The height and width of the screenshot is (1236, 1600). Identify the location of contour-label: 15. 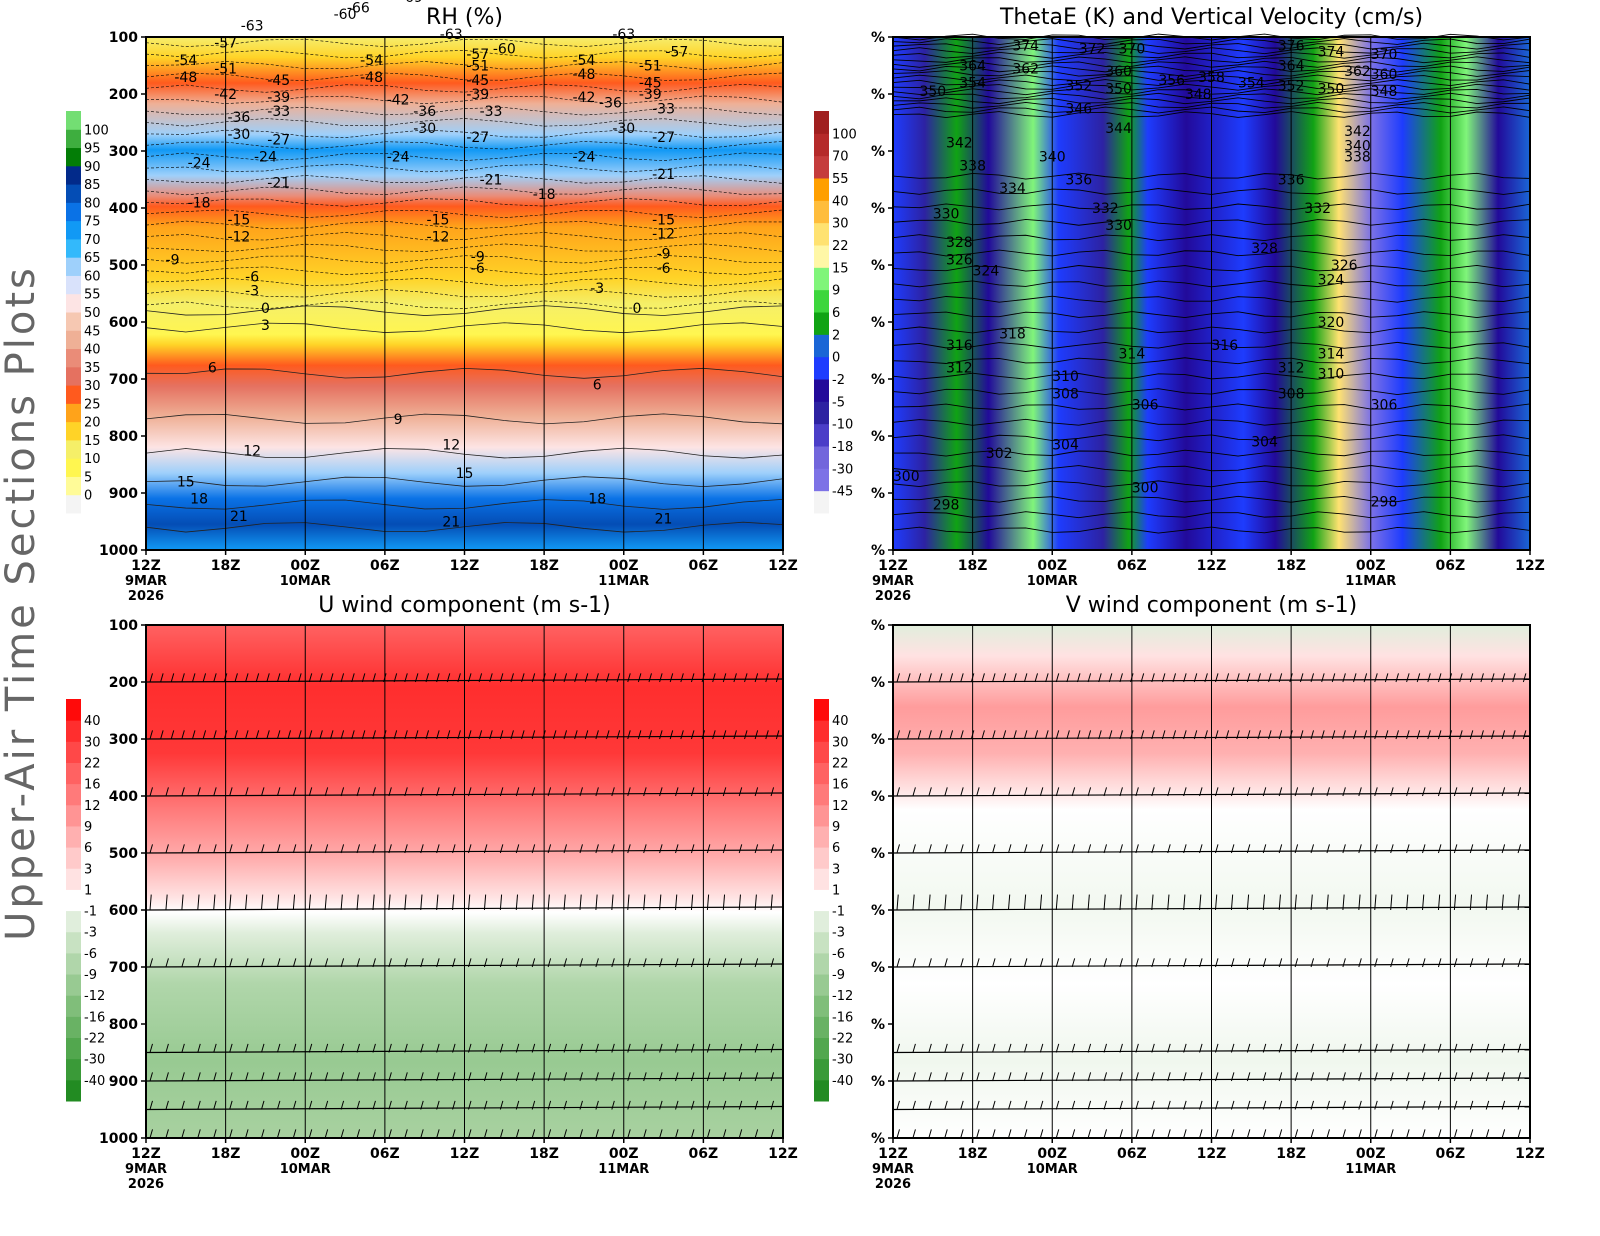
(186, 483).